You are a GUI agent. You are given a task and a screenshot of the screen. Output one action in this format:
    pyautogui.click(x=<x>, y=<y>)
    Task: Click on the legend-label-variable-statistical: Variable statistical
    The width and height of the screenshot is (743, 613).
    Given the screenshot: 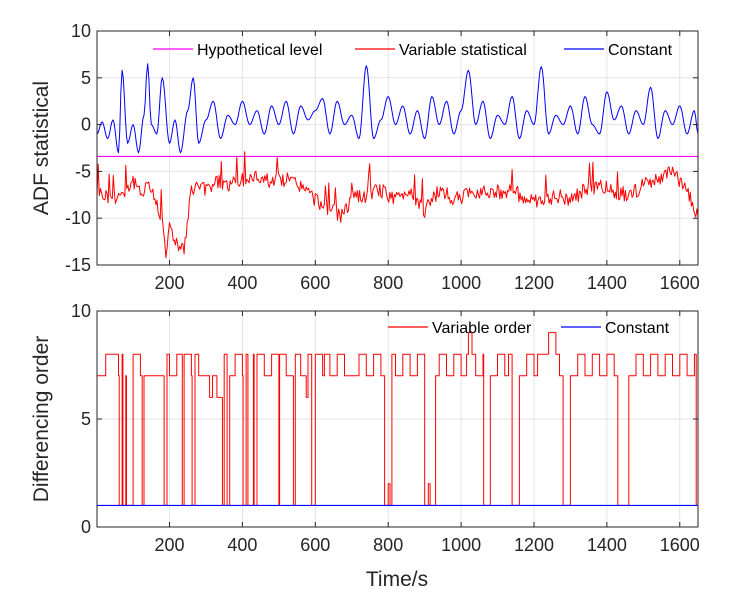 What is the action you would take?
    pyautogui.click(x=463, y=50)
    